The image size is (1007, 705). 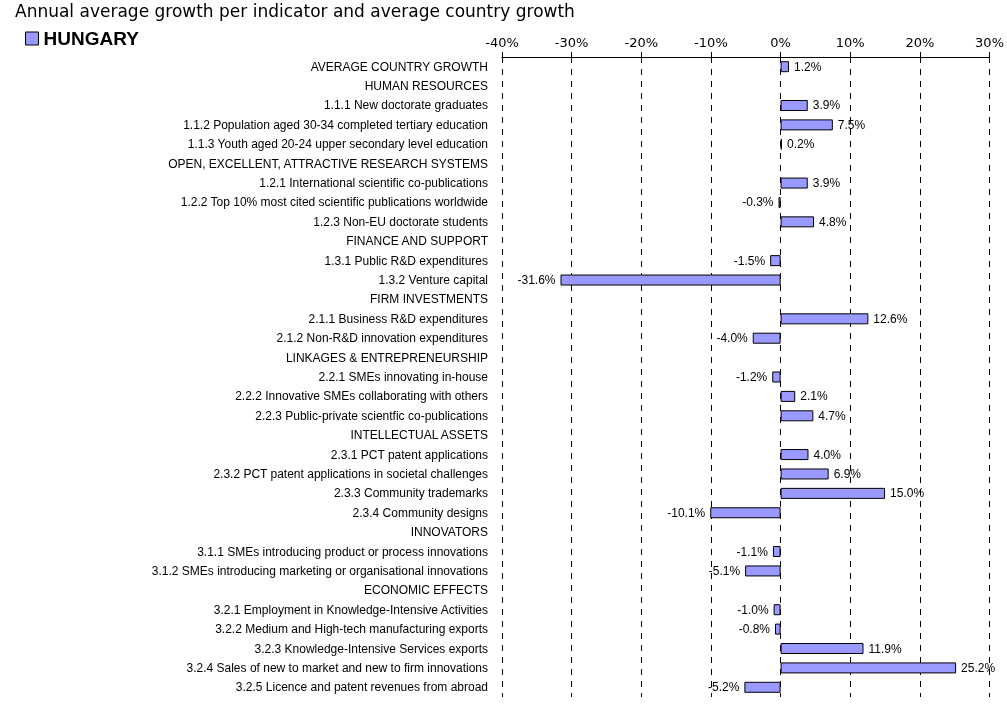 What do you see at coordinates (433, 280) in the screenshot?
I see `y-tick-label: 1.3.2 Venture capital` at bounding box center [433, 280].